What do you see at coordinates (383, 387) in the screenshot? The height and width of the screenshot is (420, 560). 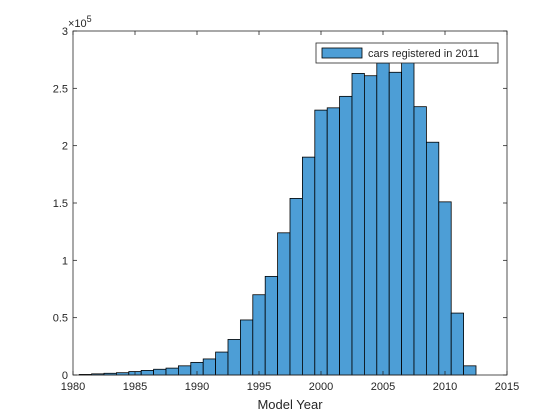 I see `x-tick-label: 2005` at bounding box center [383, 387].